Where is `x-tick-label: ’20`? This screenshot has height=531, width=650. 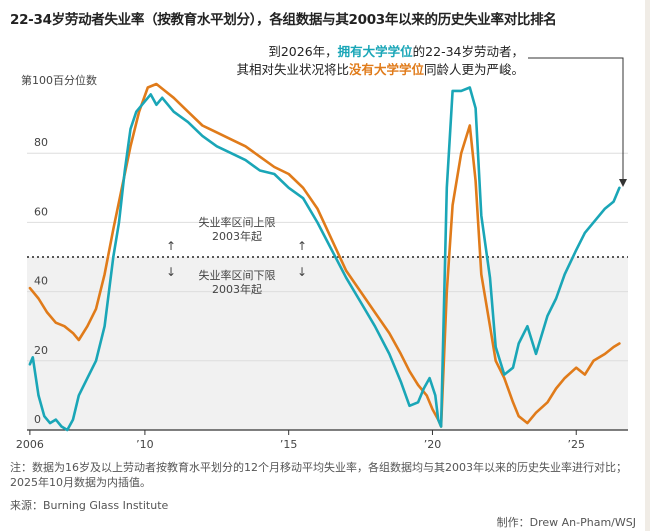 x-tick-label: ’20 is located at coordinates (433, 444).